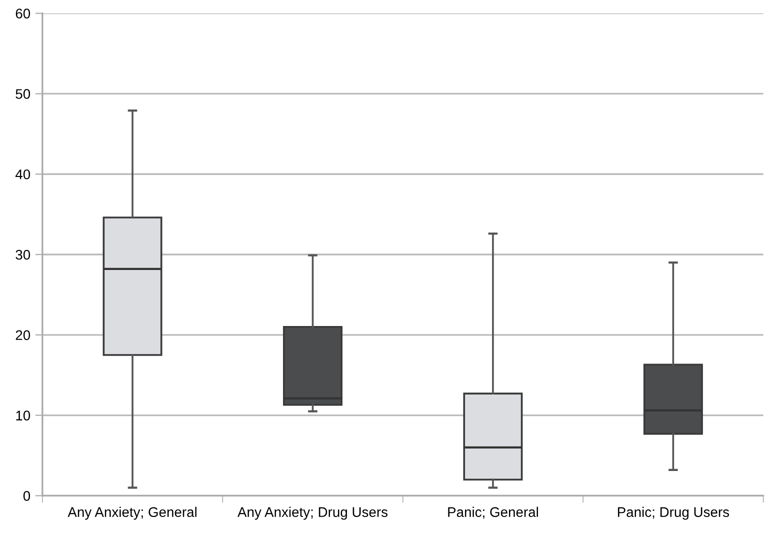 This screenshot has width=771, height=533. What do you see at coordinates (132, 513) in the screenshot?
I see `x-tick-label: Any Anxiety; General` at bounding box center [132, 513].